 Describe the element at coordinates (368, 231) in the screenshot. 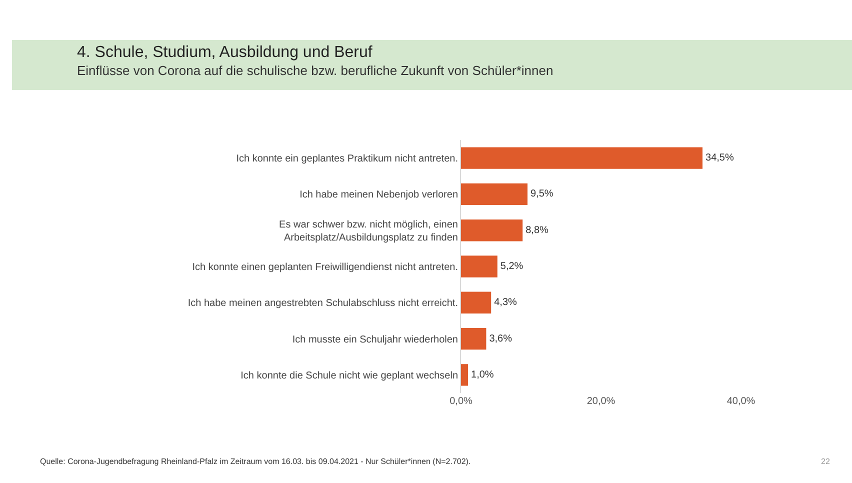

I see `y-tick-label: Es war schwer bzw. nicht möglich, einen Arbeitsplatz/Ausbildungsplatz zu finden` at that location.